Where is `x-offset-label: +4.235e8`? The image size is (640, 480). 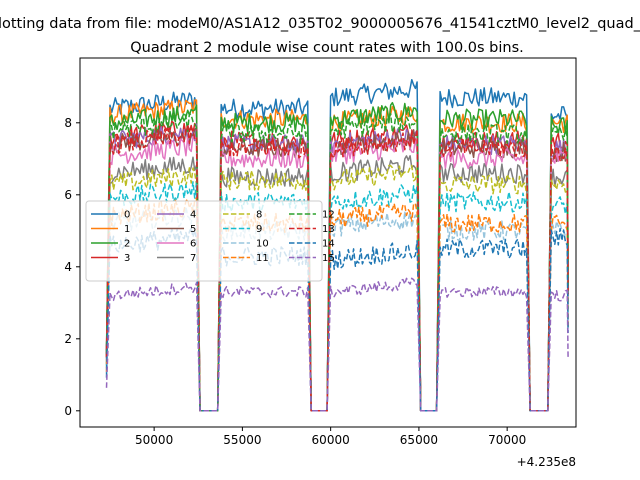 x-offset-label: +4.235e8 is located at coordinates (546, 462).